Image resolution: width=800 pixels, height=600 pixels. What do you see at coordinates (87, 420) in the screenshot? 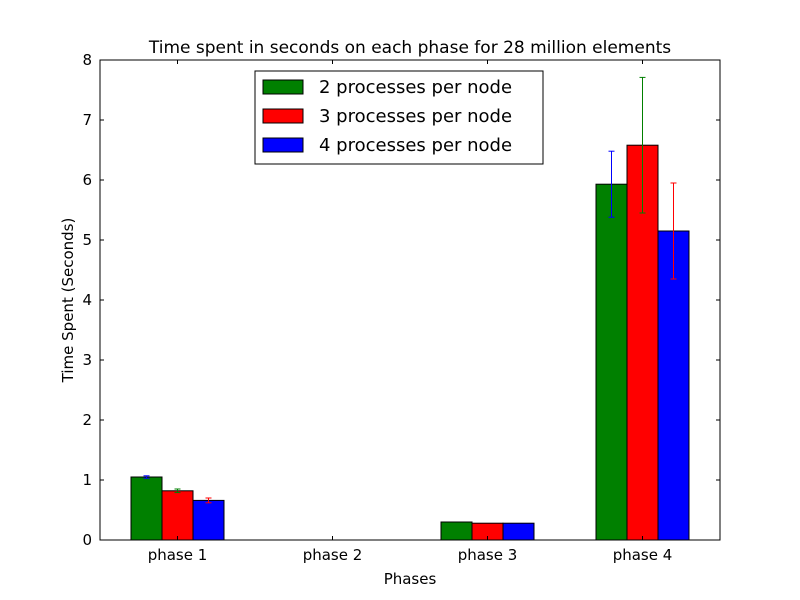
I see `y-tick-label-2: 2` at bounding box center [87, 420].